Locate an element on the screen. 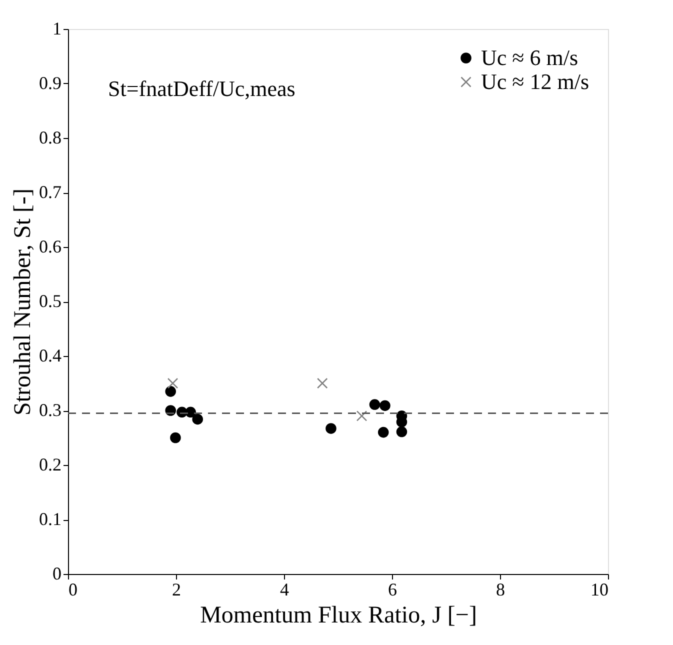 The width and height of the screenshot is (673, 645). y-tick-label: 0.7 is located at coordinates (50, 192).